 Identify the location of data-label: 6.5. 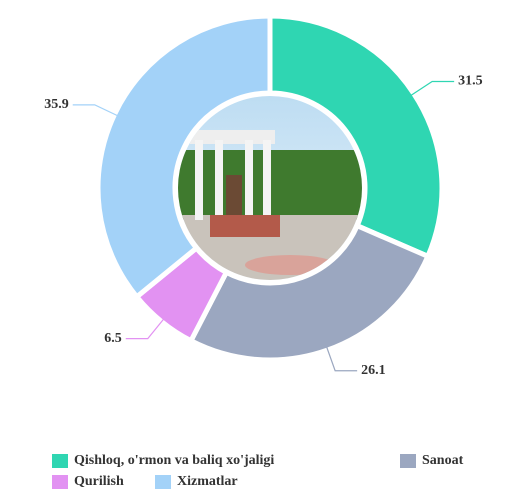
(113, 338).